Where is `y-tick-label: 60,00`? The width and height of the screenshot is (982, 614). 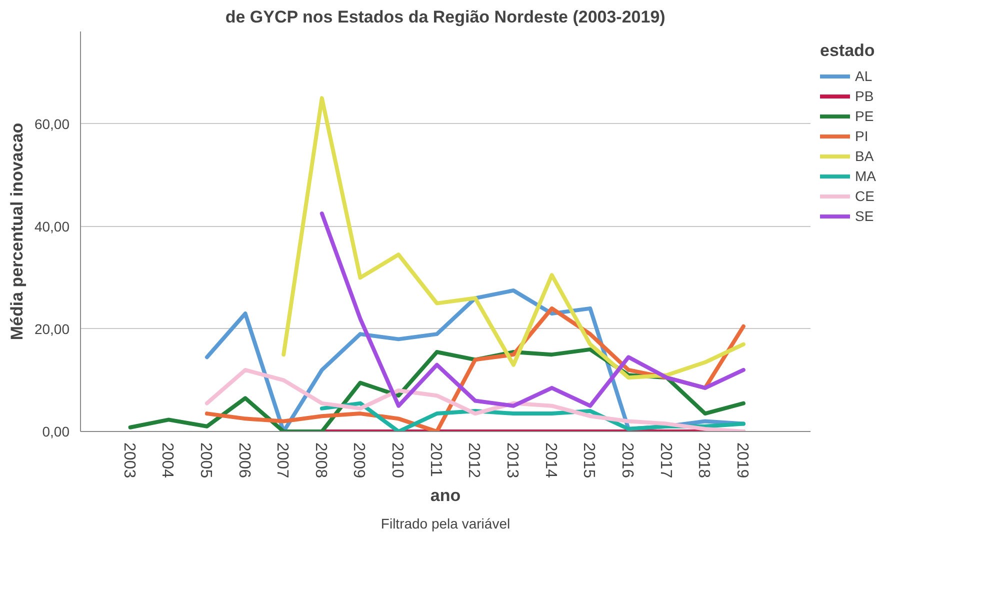 y-tick-label: 60,00 is located at coordinates (52, 124).